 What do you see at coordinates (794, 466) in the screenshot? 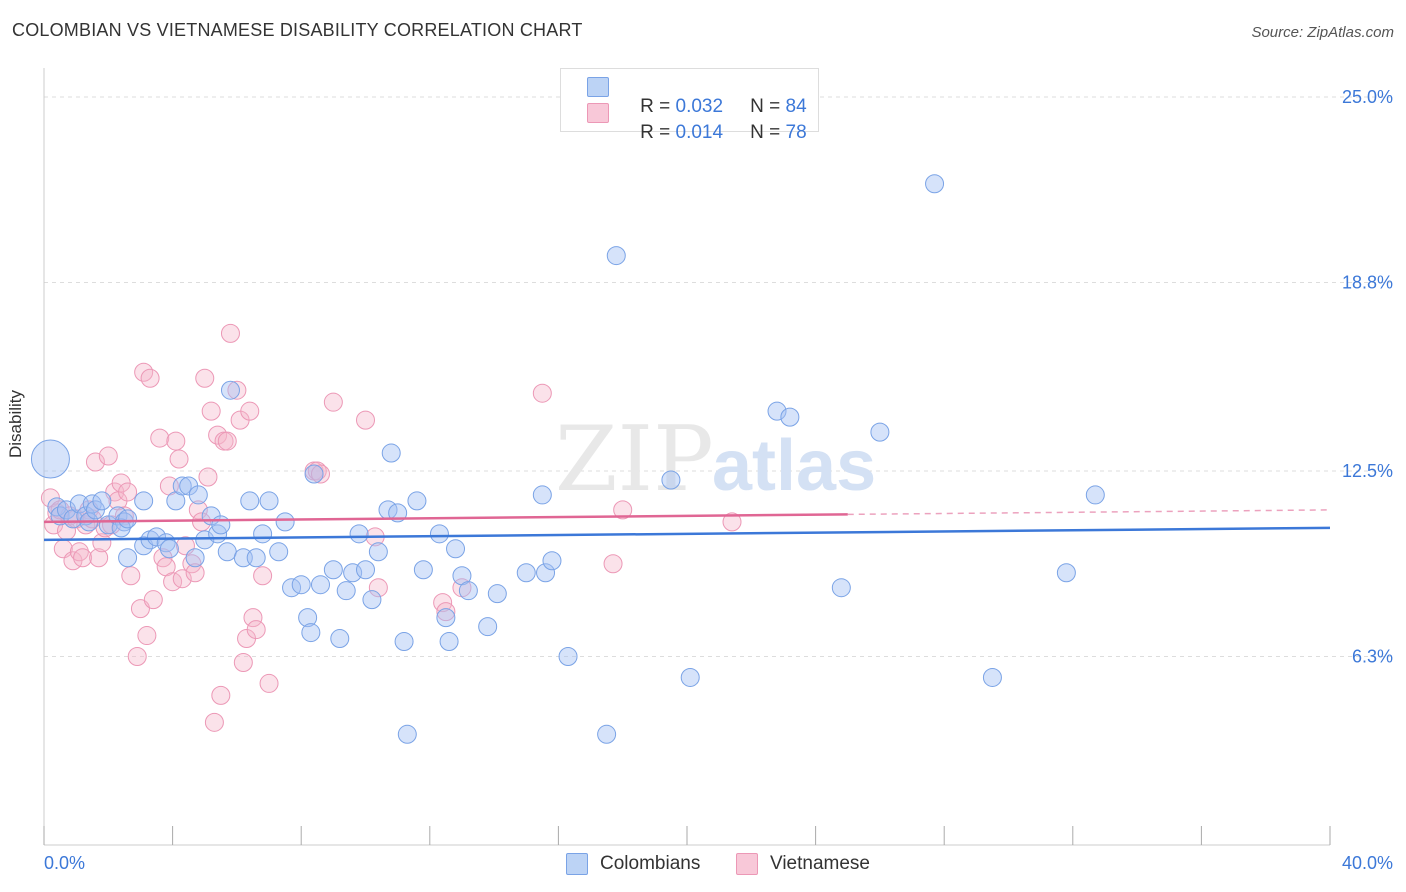
I see `watermark-atlas: atlas` at bounding box center [794, 466].